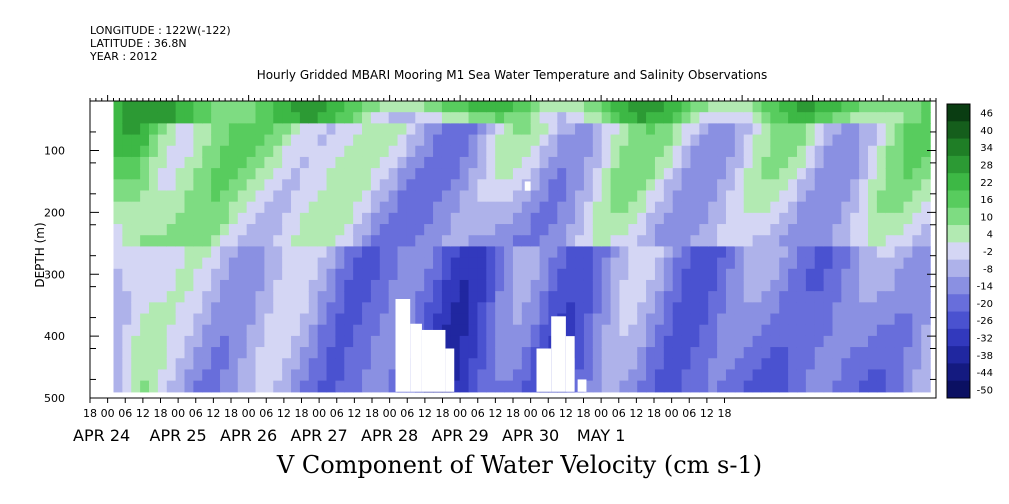  Describe the element at coordinates (54, 336) in the screenshot. I see `y-tick-label: 400` at that location.